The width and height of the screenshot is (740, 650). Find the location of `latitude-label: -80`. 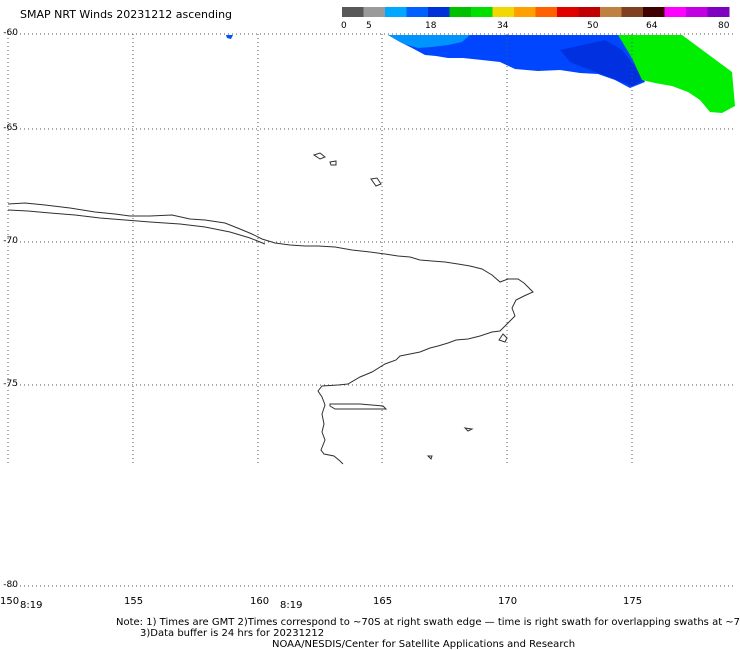

latitude-label: -80 is located at coordinates (10, 585).